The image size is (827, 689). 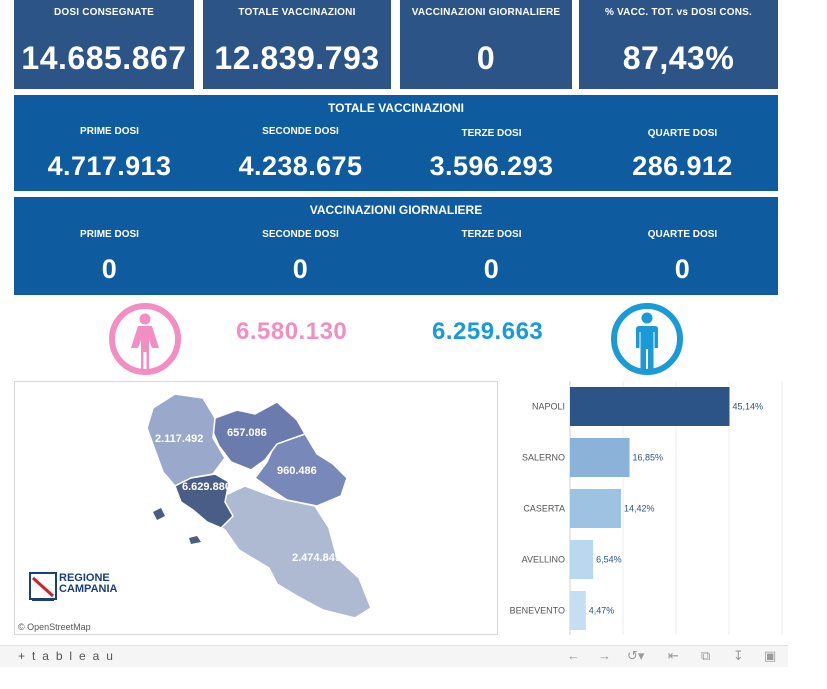 What do you see at coordinates (647, 339) in the screenshot?
I see `male-icon` at bounding box center [647, 339].